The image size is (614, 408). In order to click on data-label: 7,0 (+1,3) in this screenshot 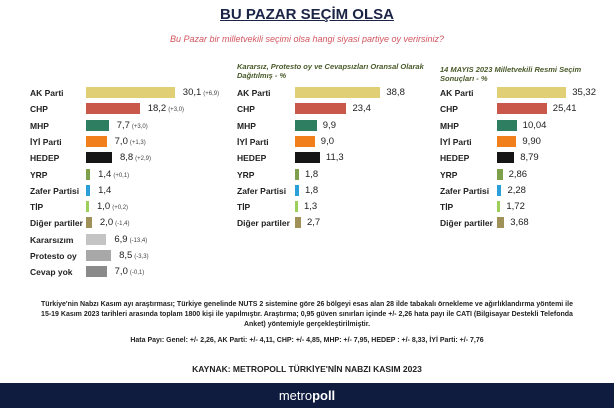, I will do `click(130, 141)`.